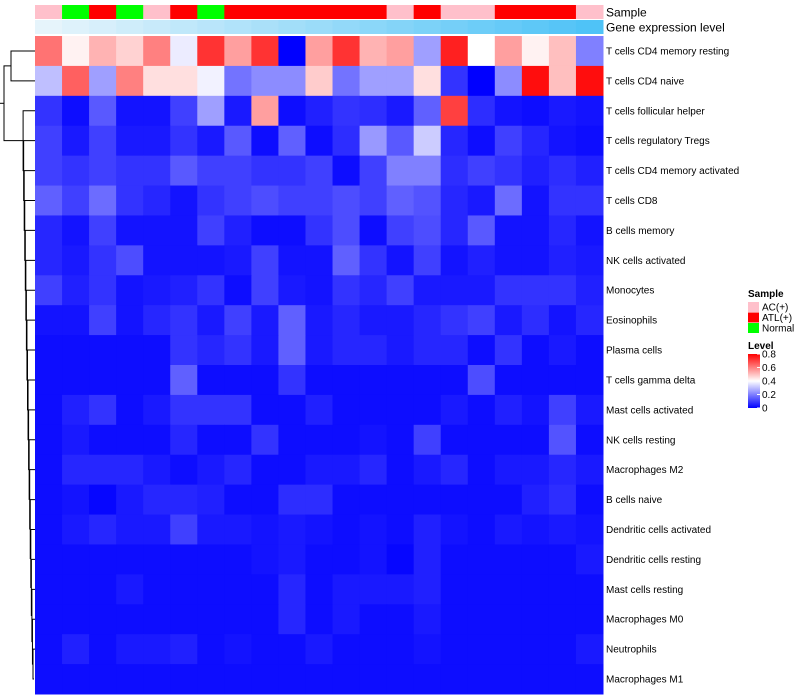 Image resolution: width=800 pixels, height=700 pixels. Describe the element at coordinates (771, 318) in the screenshot. I see `sample-legend-entries: AC(+)ATL(+)Normal` at that location.